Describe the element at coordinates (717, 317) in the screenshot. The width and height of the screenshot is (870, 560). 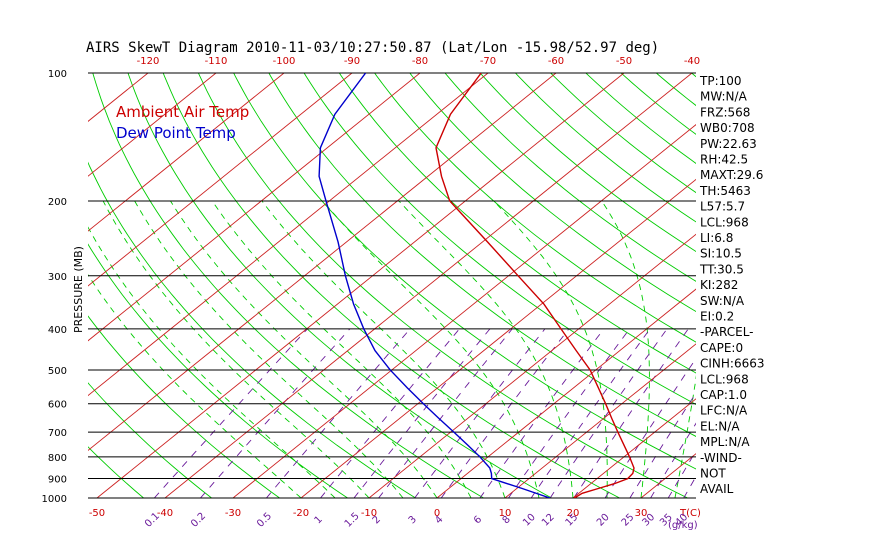
I see `index-ei-0-2: EI:0.2` at that location.